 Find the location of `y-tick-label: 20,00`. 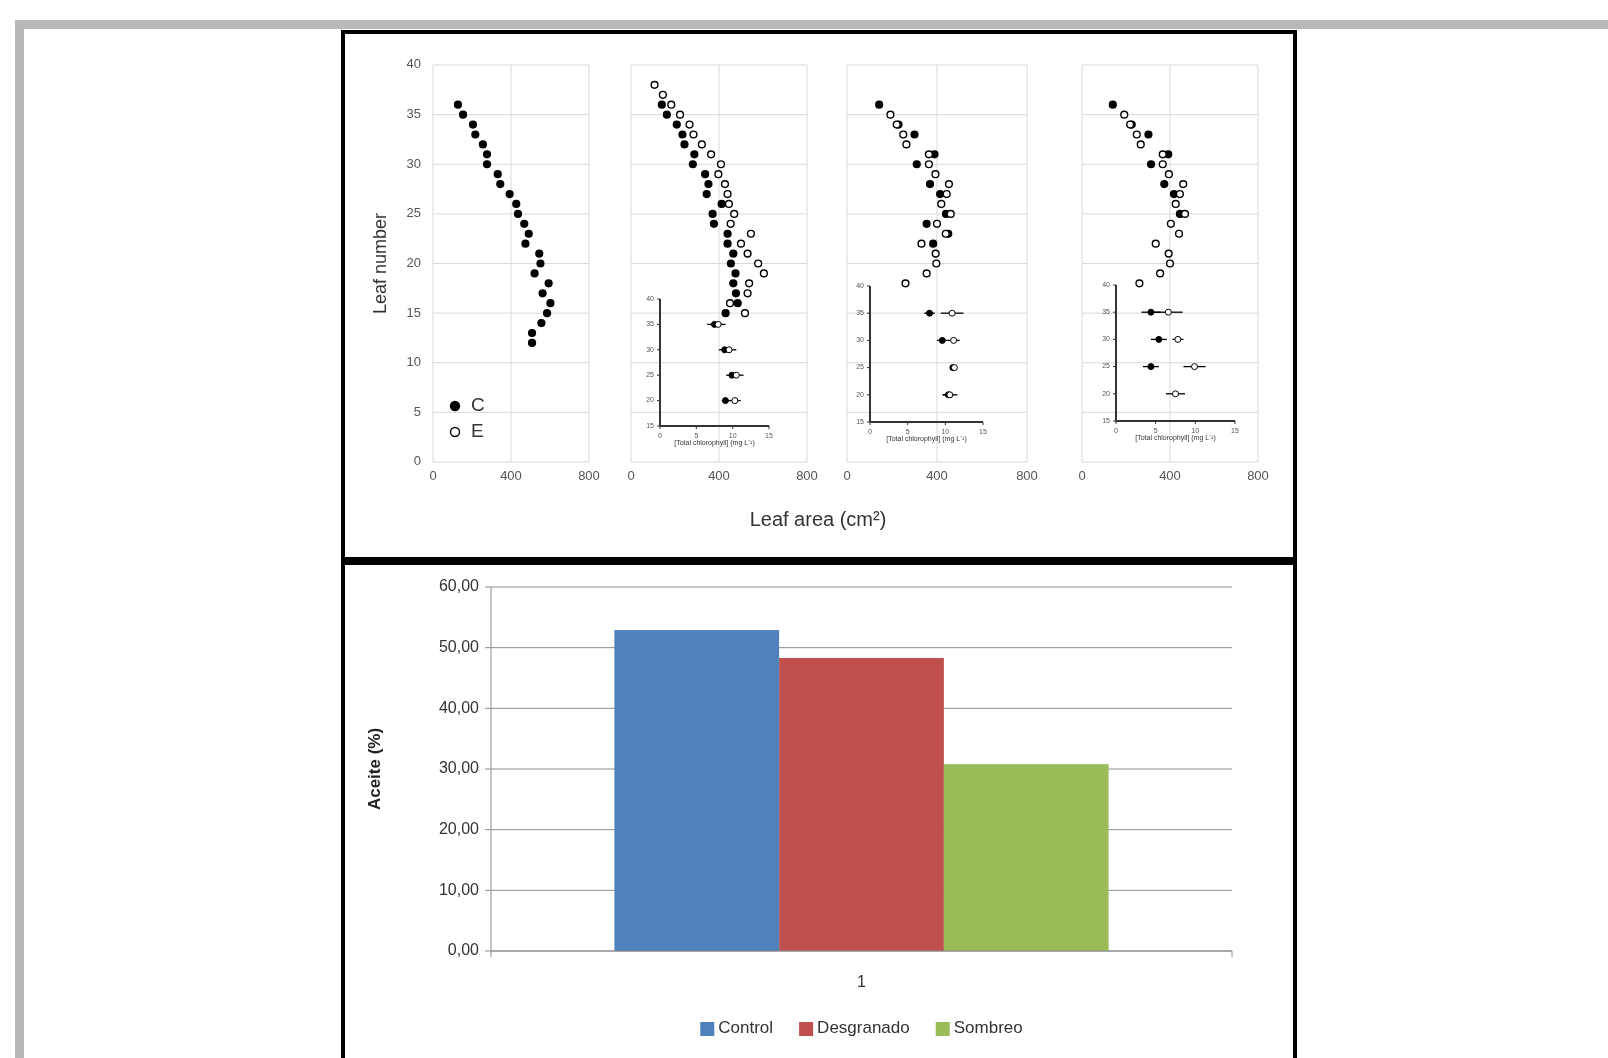

y-tick-label: 20,00 is located at coordinates (459, 828).